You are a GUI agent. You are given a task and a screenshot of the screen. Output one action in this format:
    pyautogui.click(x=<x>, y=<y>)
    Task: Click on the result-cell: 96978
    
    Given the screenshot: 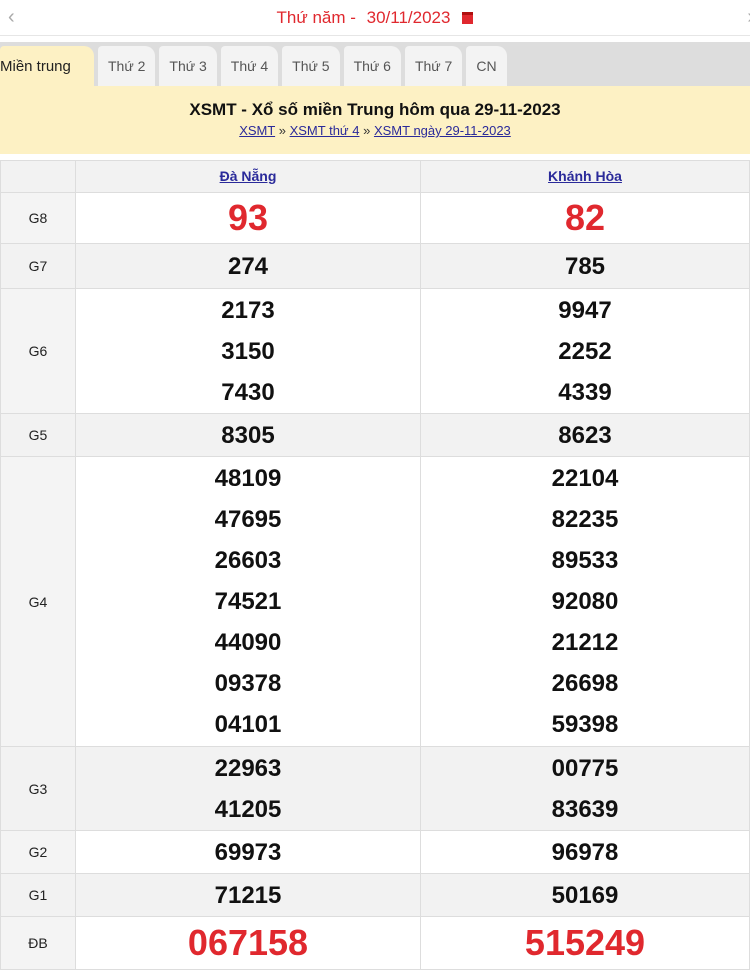 What is the action you would take?
    pyautogui.click(x=585, y=852)
    